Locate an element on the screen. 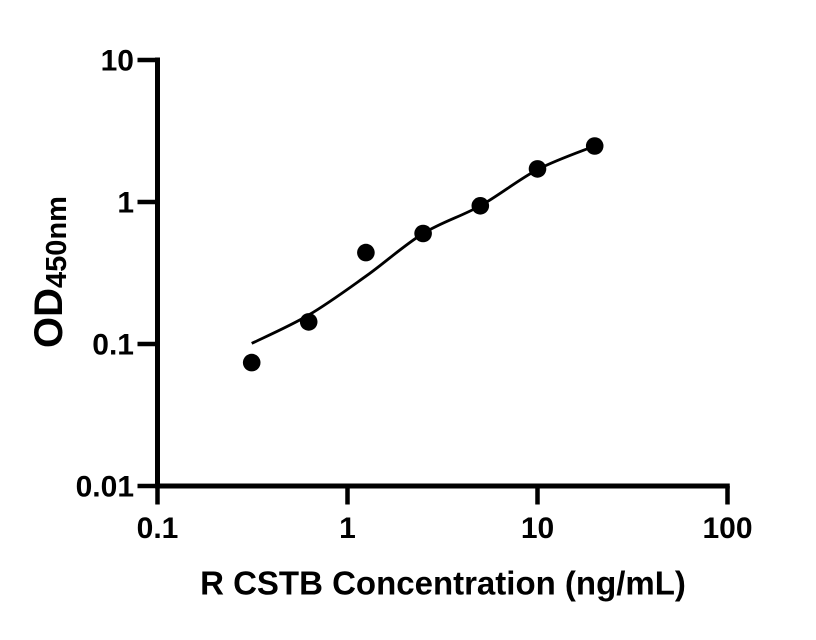 This screenshot has width=816, height=640. fit-curve-line is located at coordinates (423, 244).